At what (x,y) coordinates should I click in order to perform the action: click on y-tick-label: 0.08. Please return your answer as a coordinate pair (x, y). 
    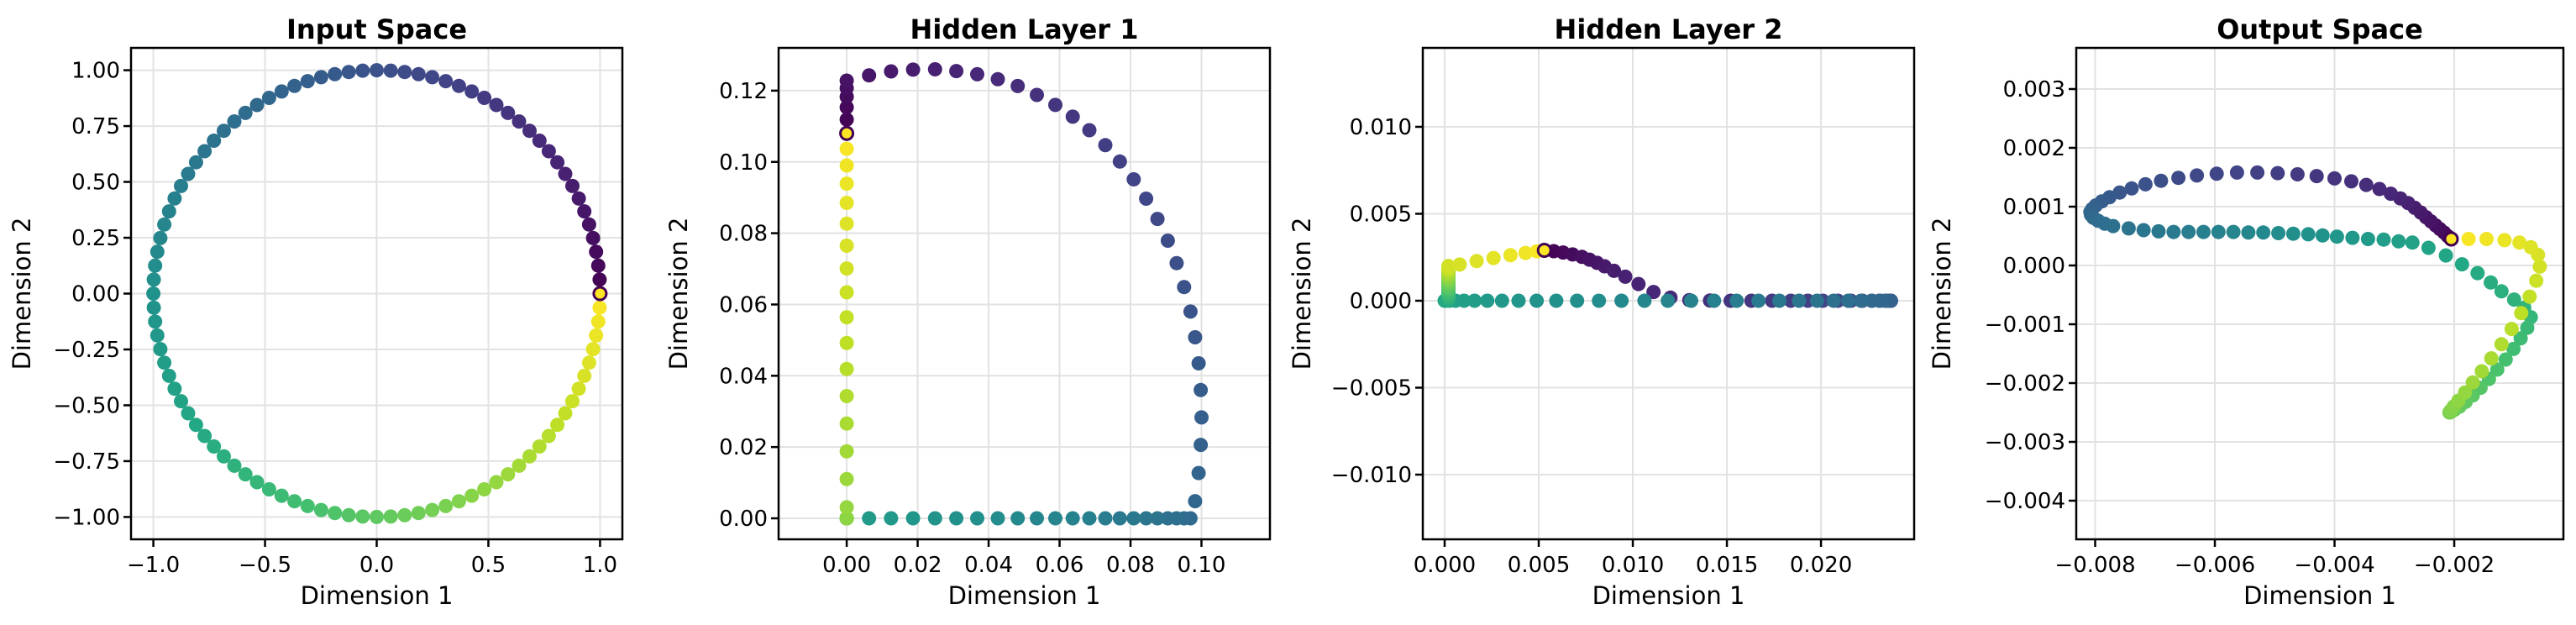
    Looking at the image, I should click on (743, 234).